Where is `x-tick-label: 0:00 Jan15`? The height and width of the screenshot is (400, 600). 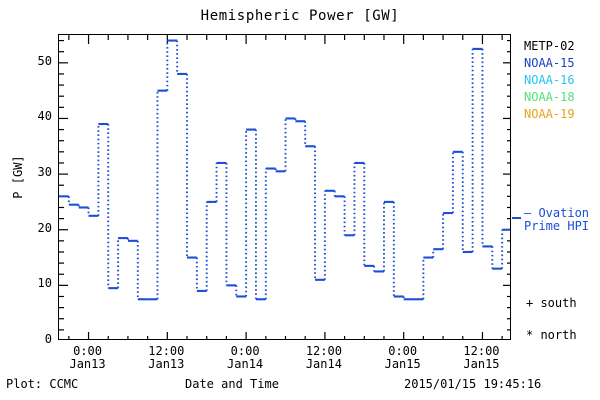
x-tick-label: 0:00 Jan15 is located at coordinates (403, 358).